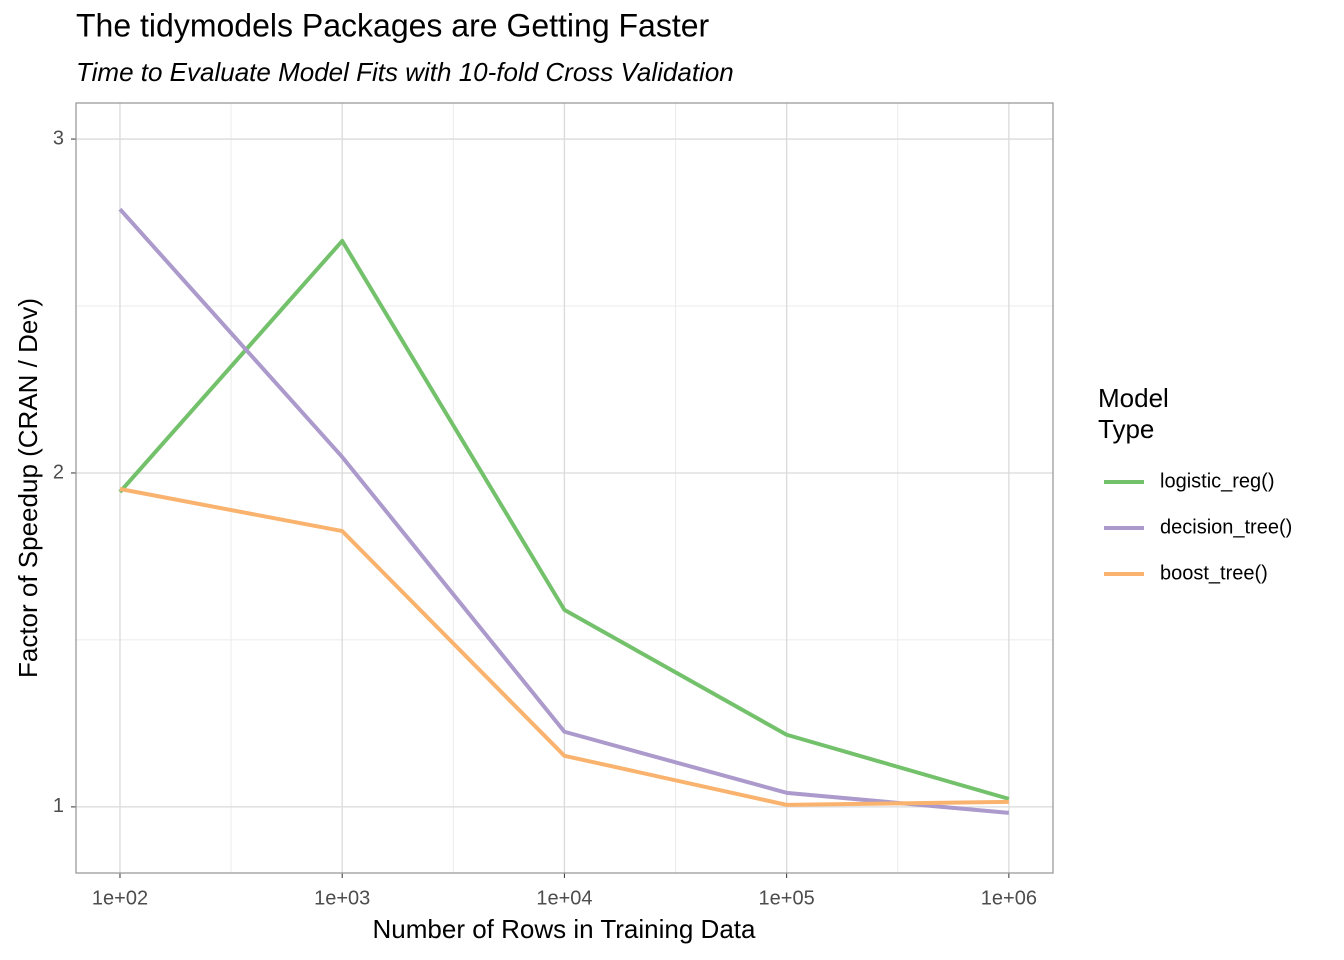 The image size is (1344, 960). Describe the element at coordinates (58, 472) in the screenshot. I see `y-tick-label: 2` at that location.